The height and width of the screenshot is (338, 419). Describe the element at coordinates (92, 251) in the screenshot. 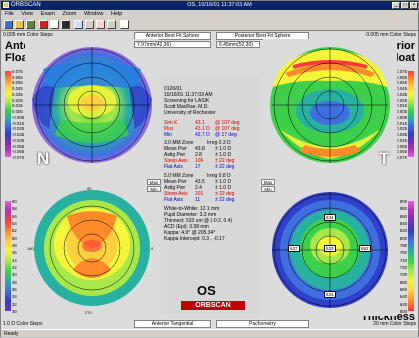

I see `keratometric-map: 90 180 0 270` at that location.